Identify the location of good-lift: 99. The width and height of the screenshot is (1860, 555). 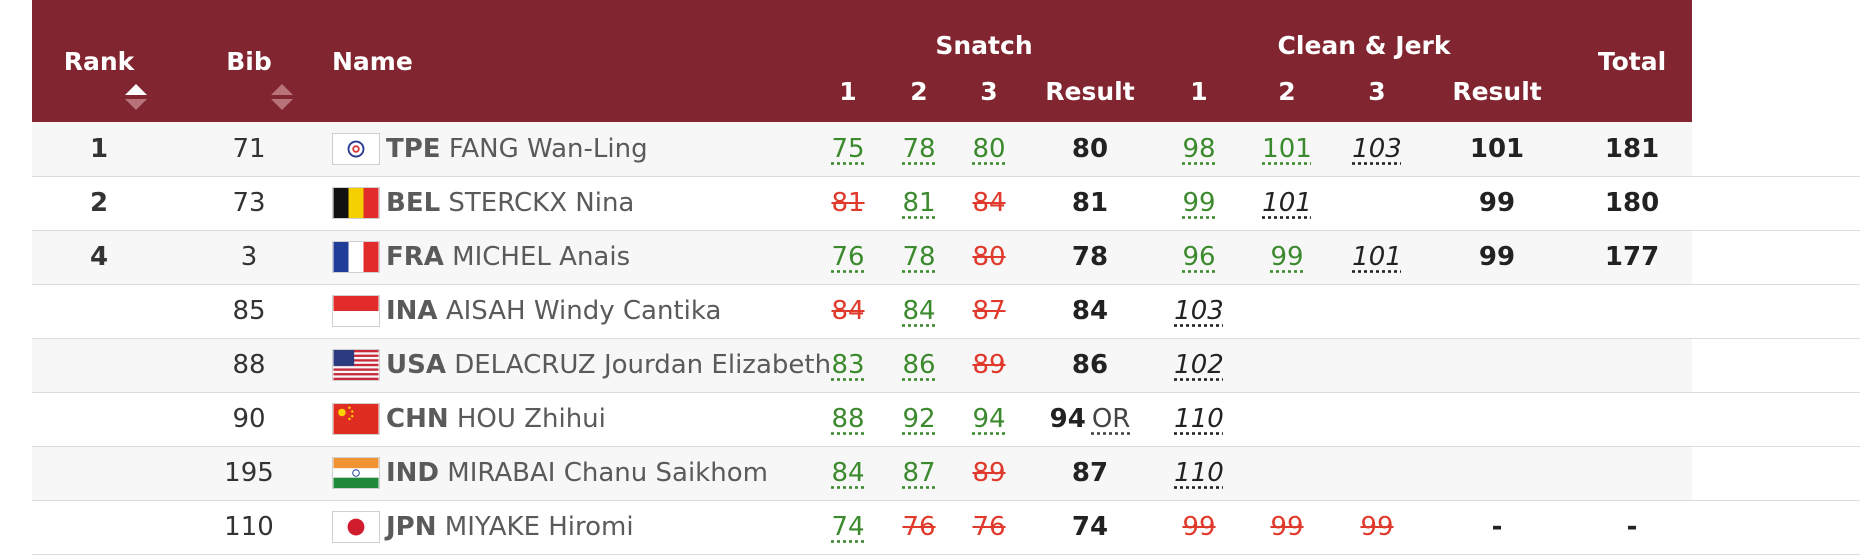
(1287, 257).